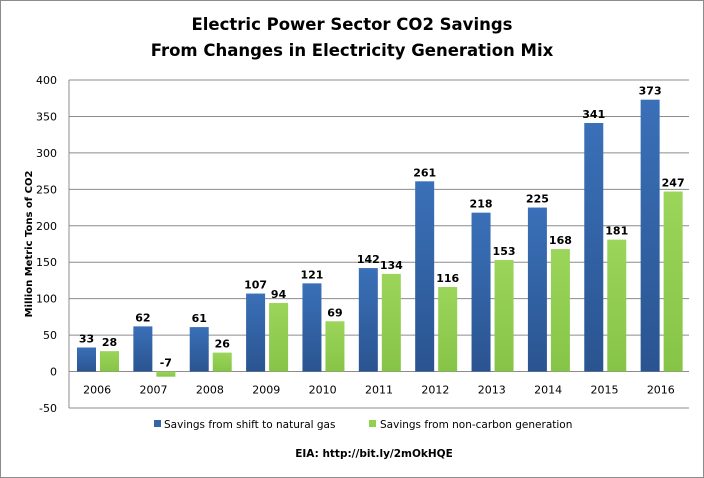 This screenshot has height=478, width=704. I want to click on data-label: 168, so click(560, 240).